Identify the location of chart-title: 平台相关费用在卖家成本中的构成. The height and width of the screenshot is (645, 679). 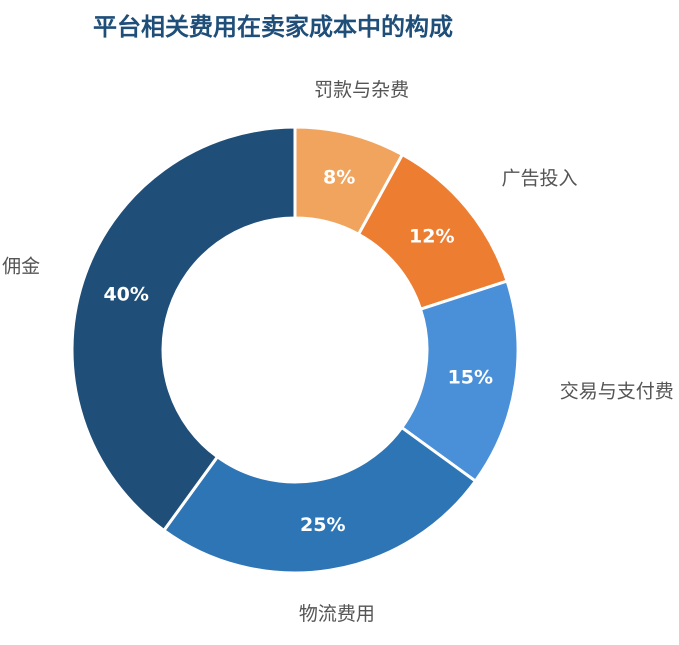
(273, 27).